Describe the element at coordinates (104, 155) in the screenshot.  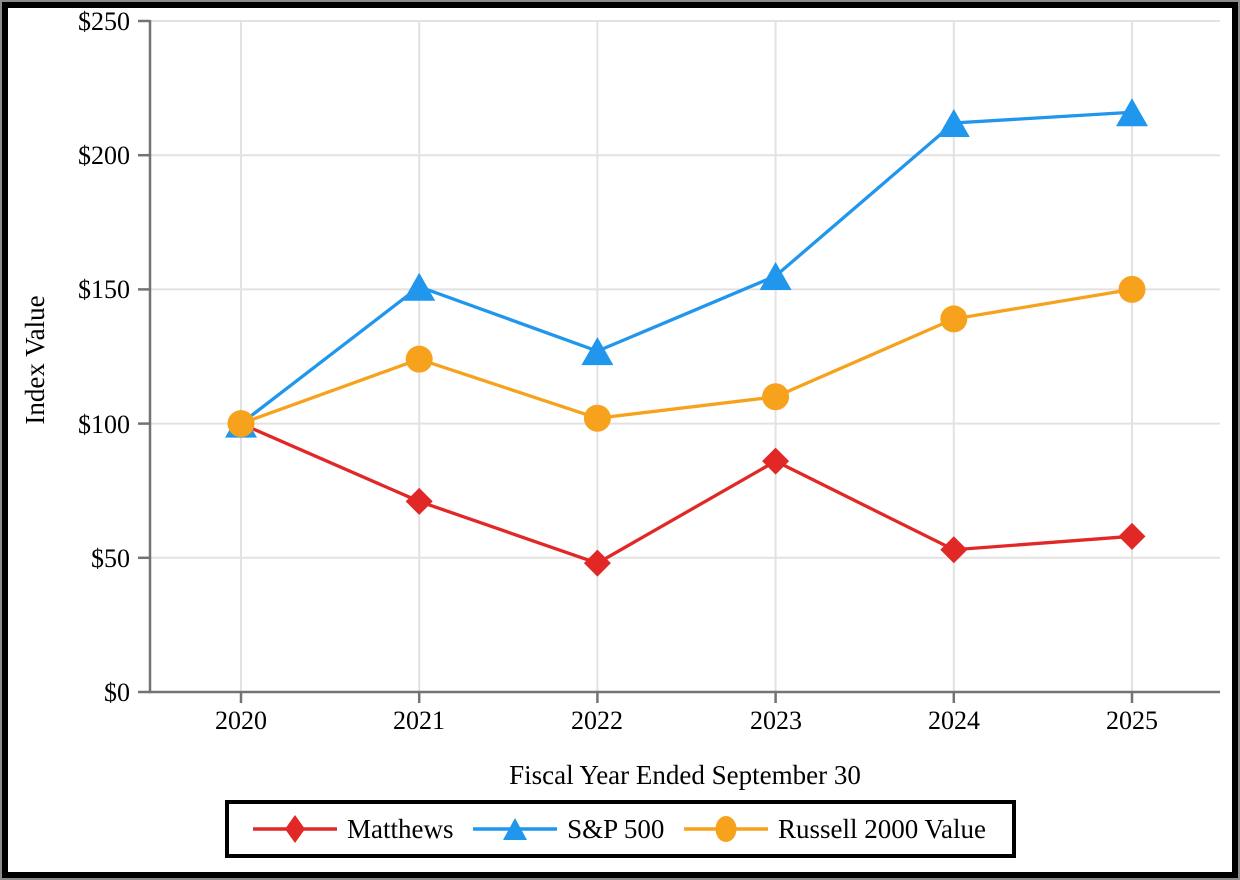
I see `y-tick-label: $200` at that location.